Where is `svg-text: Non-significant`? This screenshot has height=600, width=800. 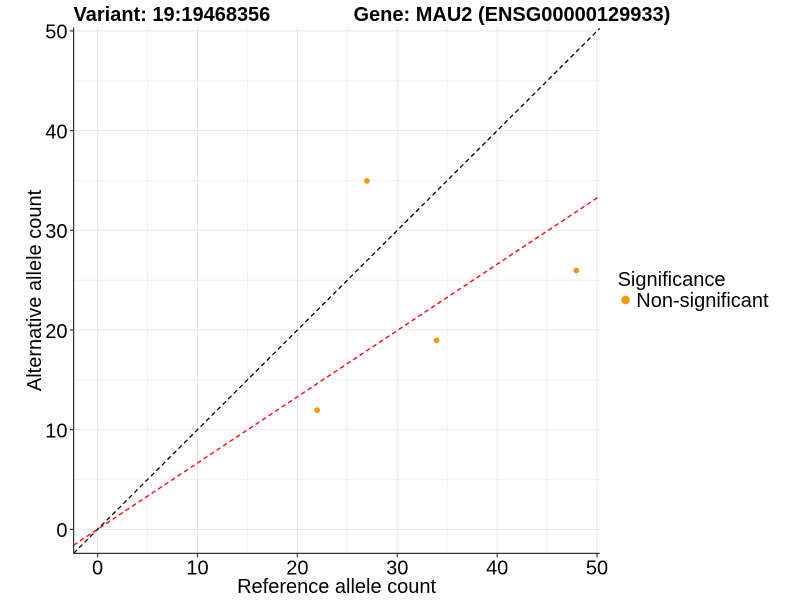
svg-text: Non-significant is located at coordinates (702, 301).